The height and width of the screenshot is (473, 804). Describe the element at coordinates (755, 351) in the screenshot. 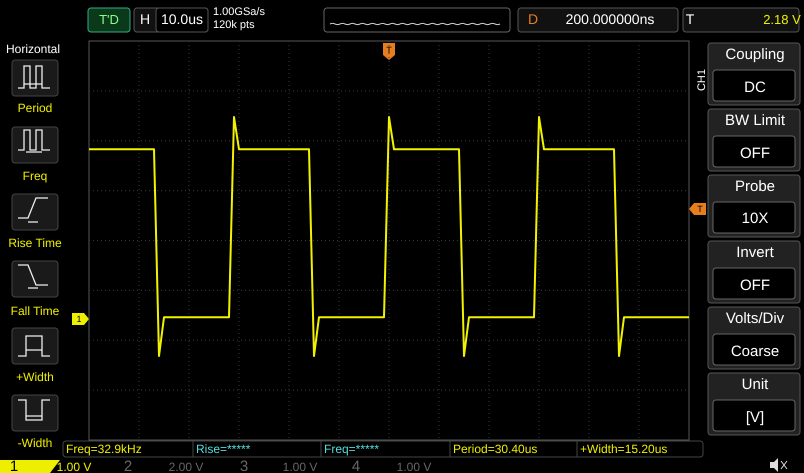

I see `text: Coarse` at that location.